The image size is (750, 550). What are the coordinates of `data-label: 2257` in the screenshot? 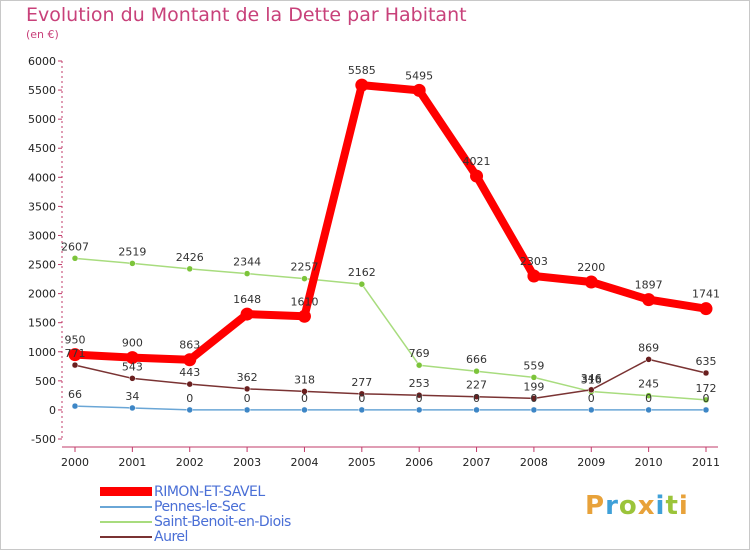 It's located at (304, 267).